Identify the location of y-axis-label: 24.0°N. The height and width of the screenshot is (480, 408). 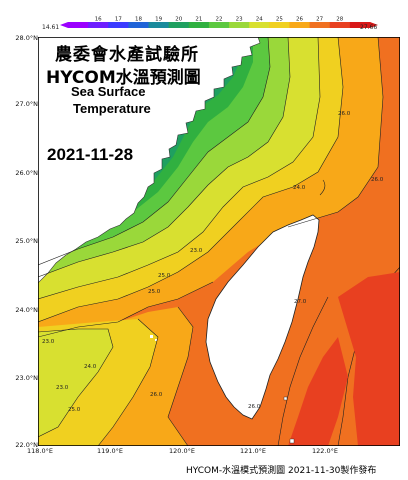
(26, 310).